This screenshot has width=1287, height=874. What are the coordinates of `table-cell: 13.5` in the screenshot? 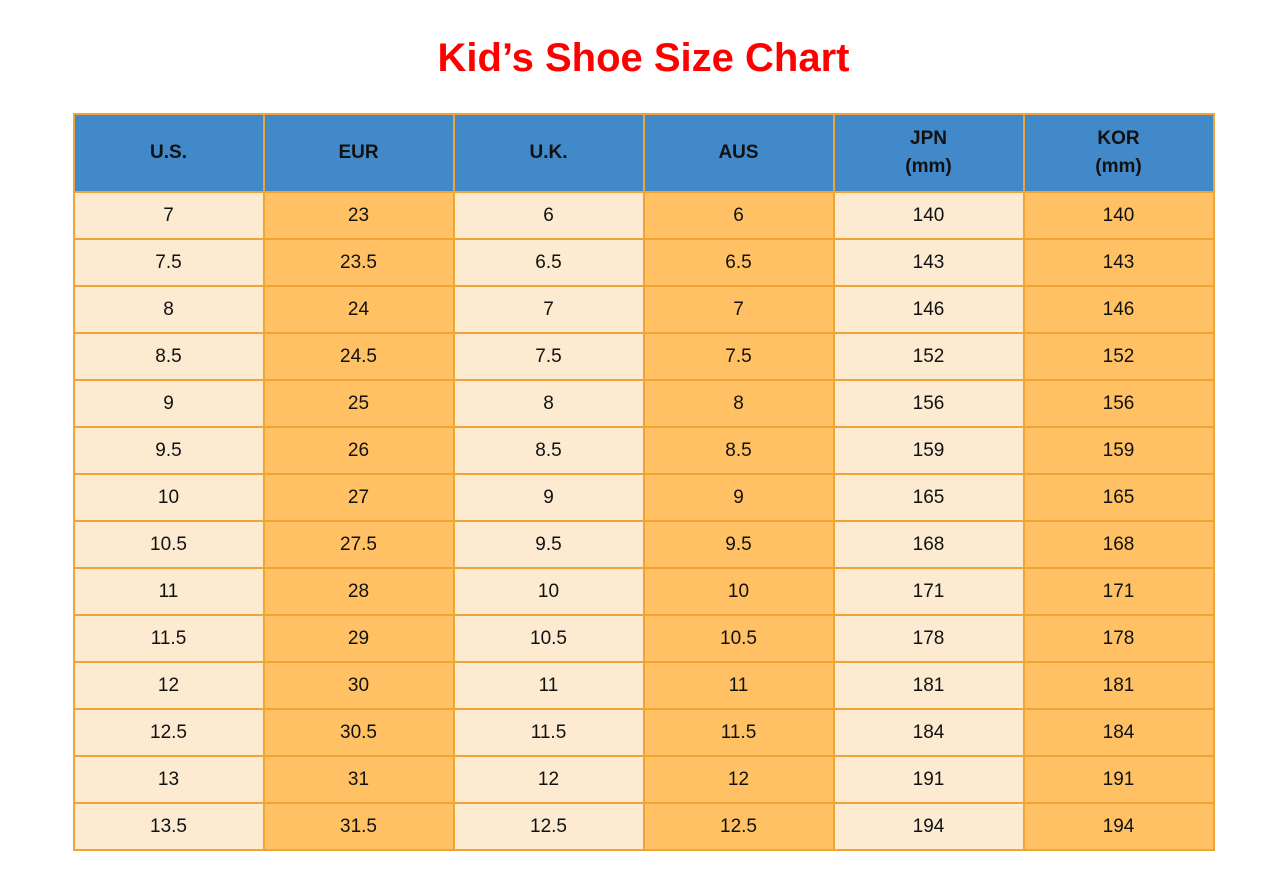 It's located at (168, 826).